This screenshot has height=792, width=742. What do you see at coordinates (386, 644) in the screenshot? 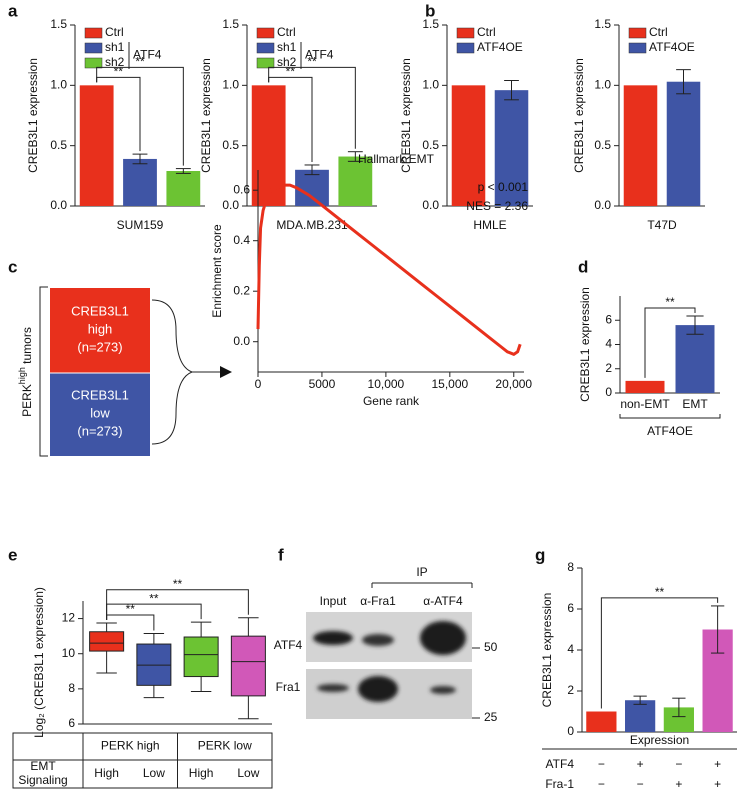
I see `western-blot: IP Input α-Fra1 α-ATF4 ATF4 Fra1 50 25` at bounding box center [386, 644].